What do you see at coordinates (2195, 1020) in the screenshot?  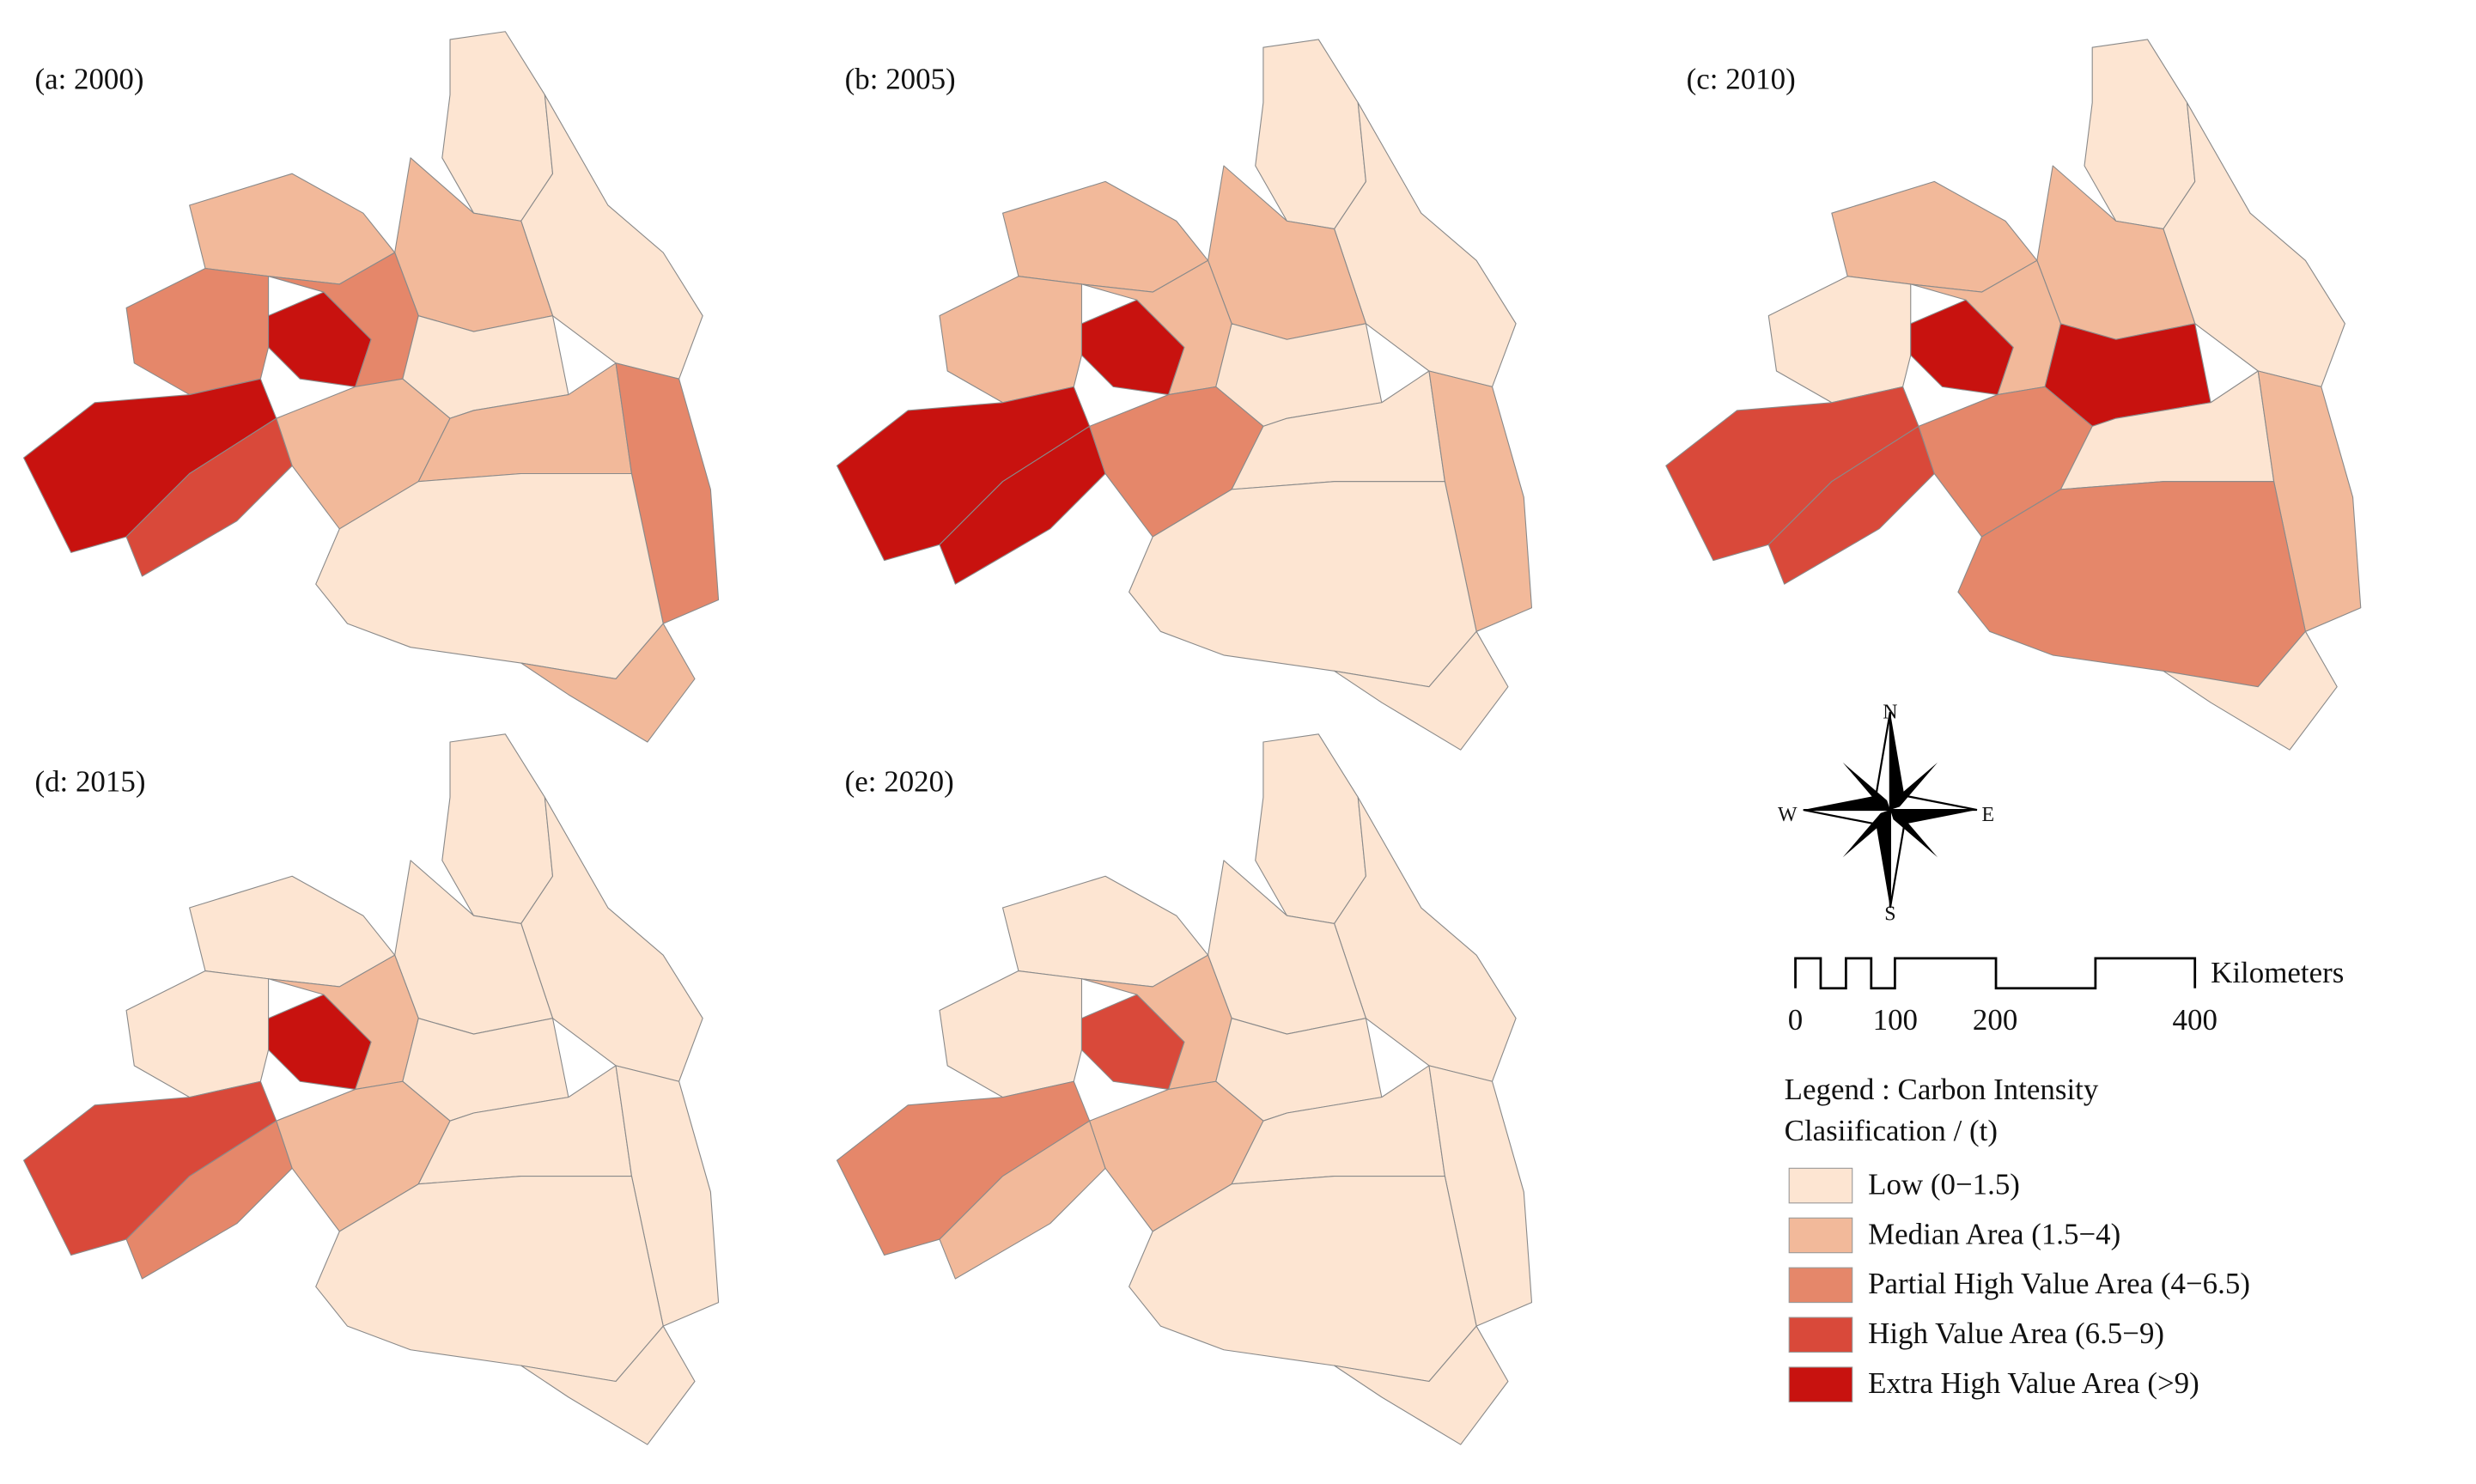 I see `scale-label: 400` at bounding box center [2195, 1020].